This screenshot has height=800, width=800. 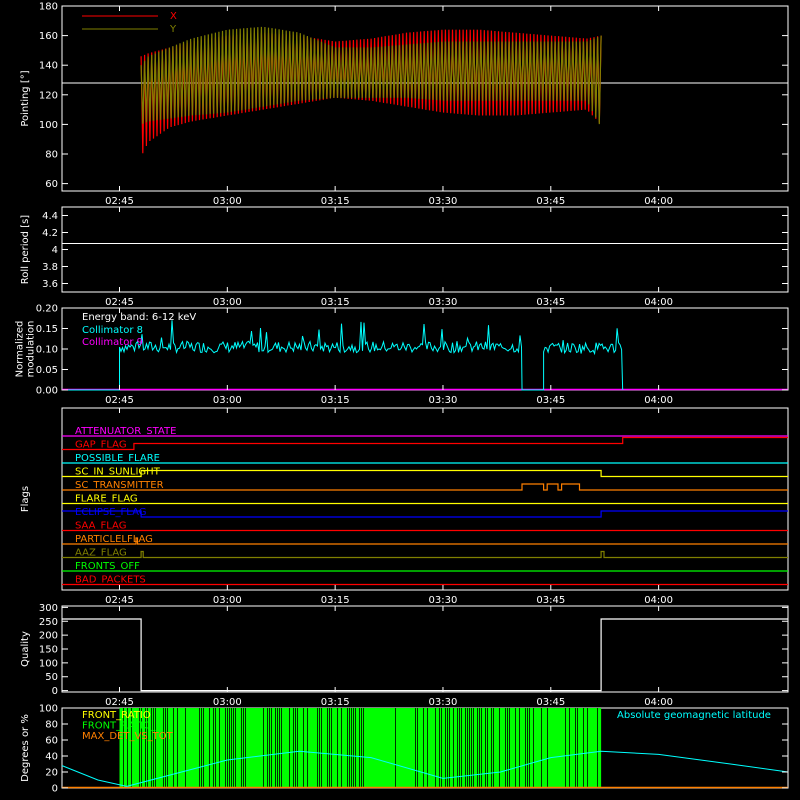 What do you see at coordinates (48, 95) in the screenshot?
I see `pointing-ytick-label: 120` at bounding box center [48, 95].